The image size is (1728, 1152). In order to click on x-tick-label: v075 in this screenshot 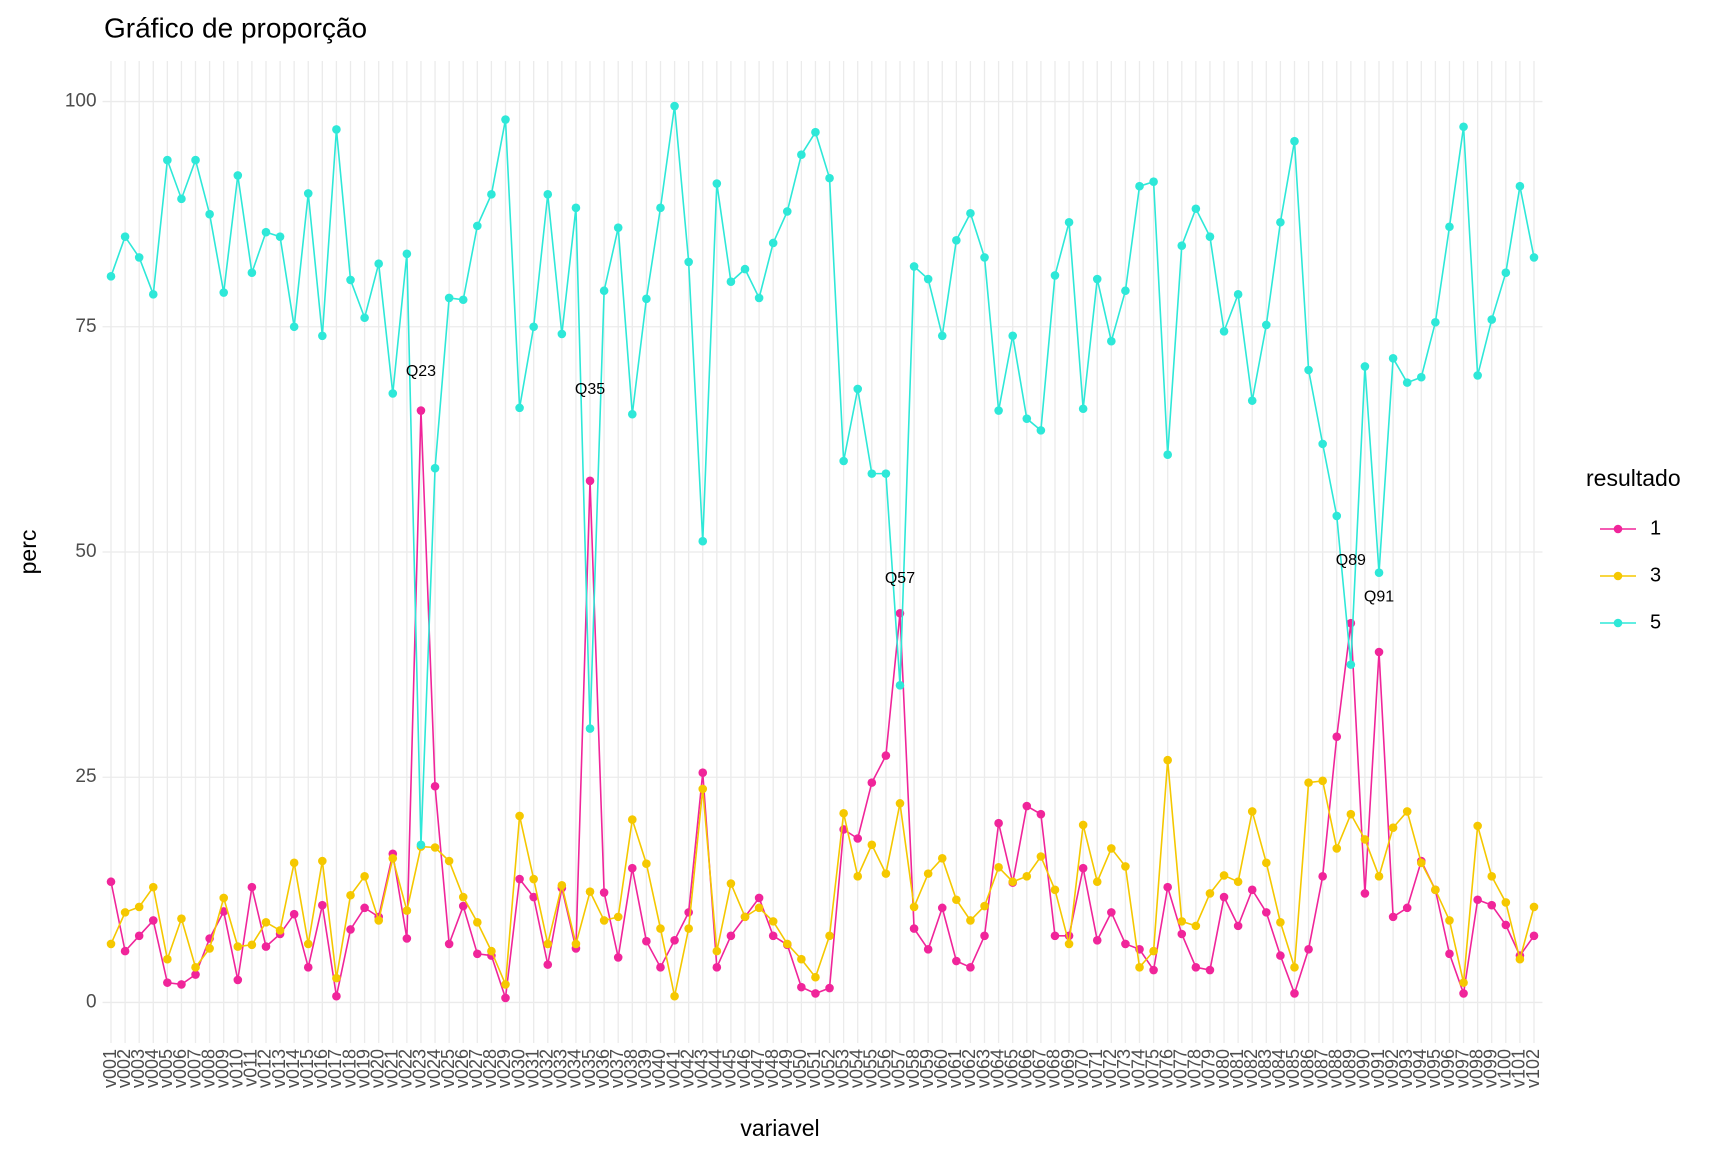, I will do `click(1152, 1068)`.